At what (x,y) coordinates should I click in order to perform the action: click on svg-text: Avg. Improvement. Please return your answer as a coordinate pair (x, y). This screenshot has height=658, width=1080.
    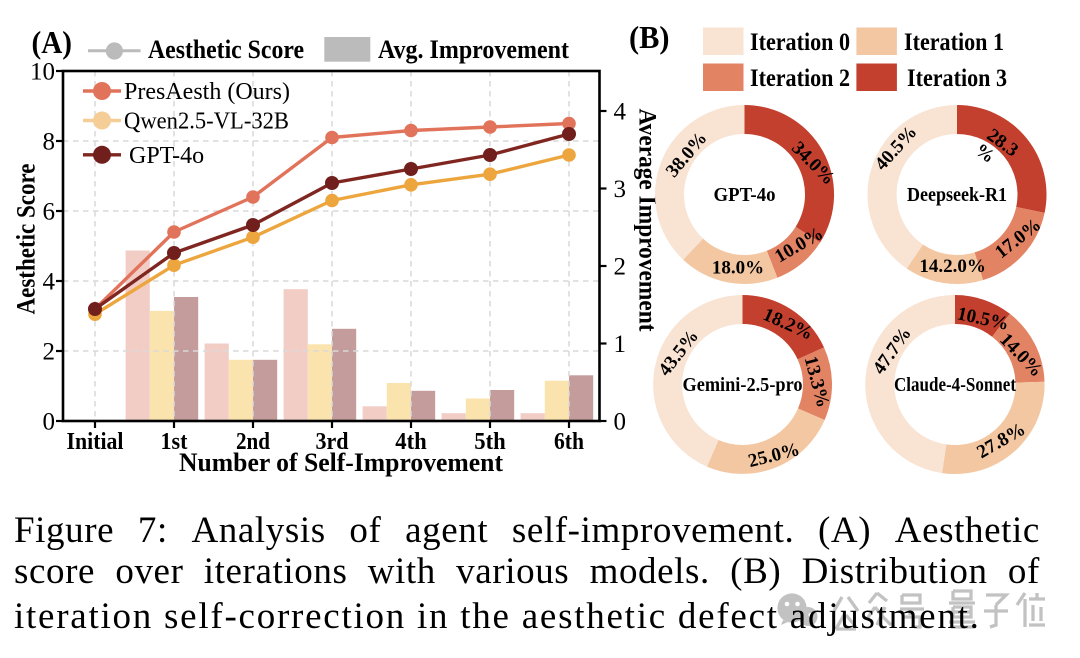
    Looking at the image, I should click on (473, 49).